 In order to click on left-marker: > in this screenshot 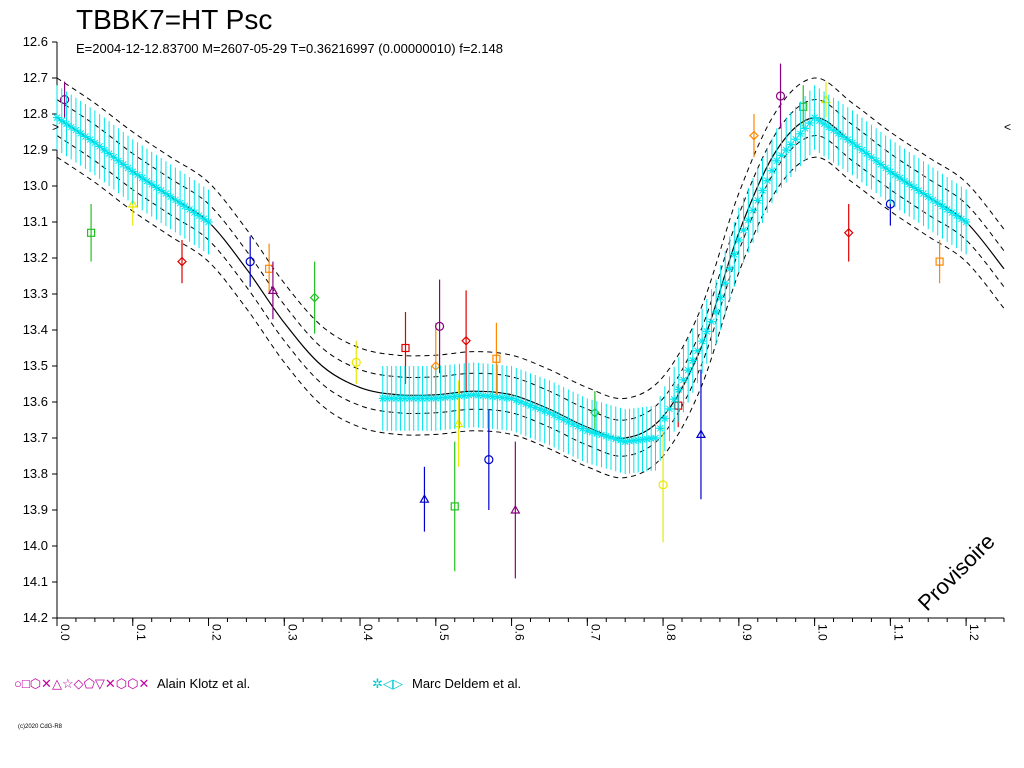, I will do `click(55, 127)`.